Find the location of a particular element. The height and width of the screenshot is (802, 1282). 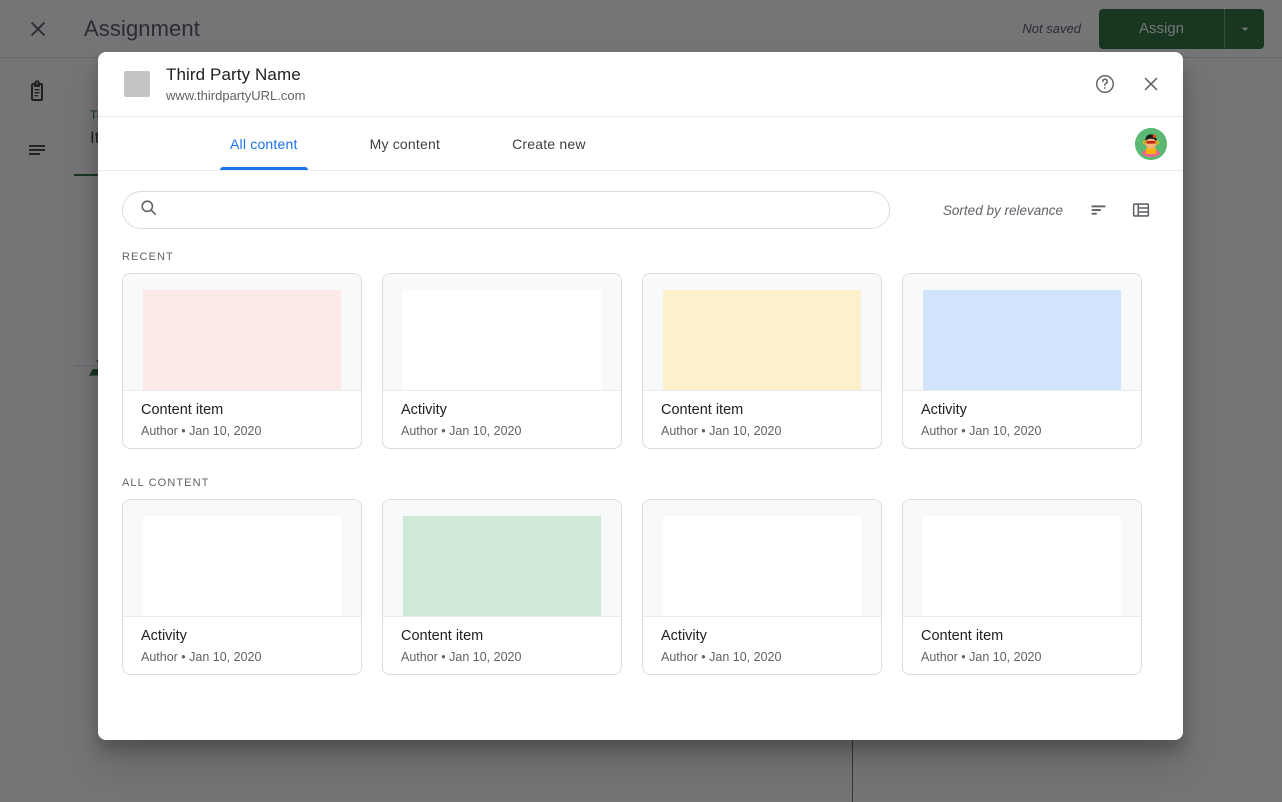

close-icon is located at coordinates (1151, 84).